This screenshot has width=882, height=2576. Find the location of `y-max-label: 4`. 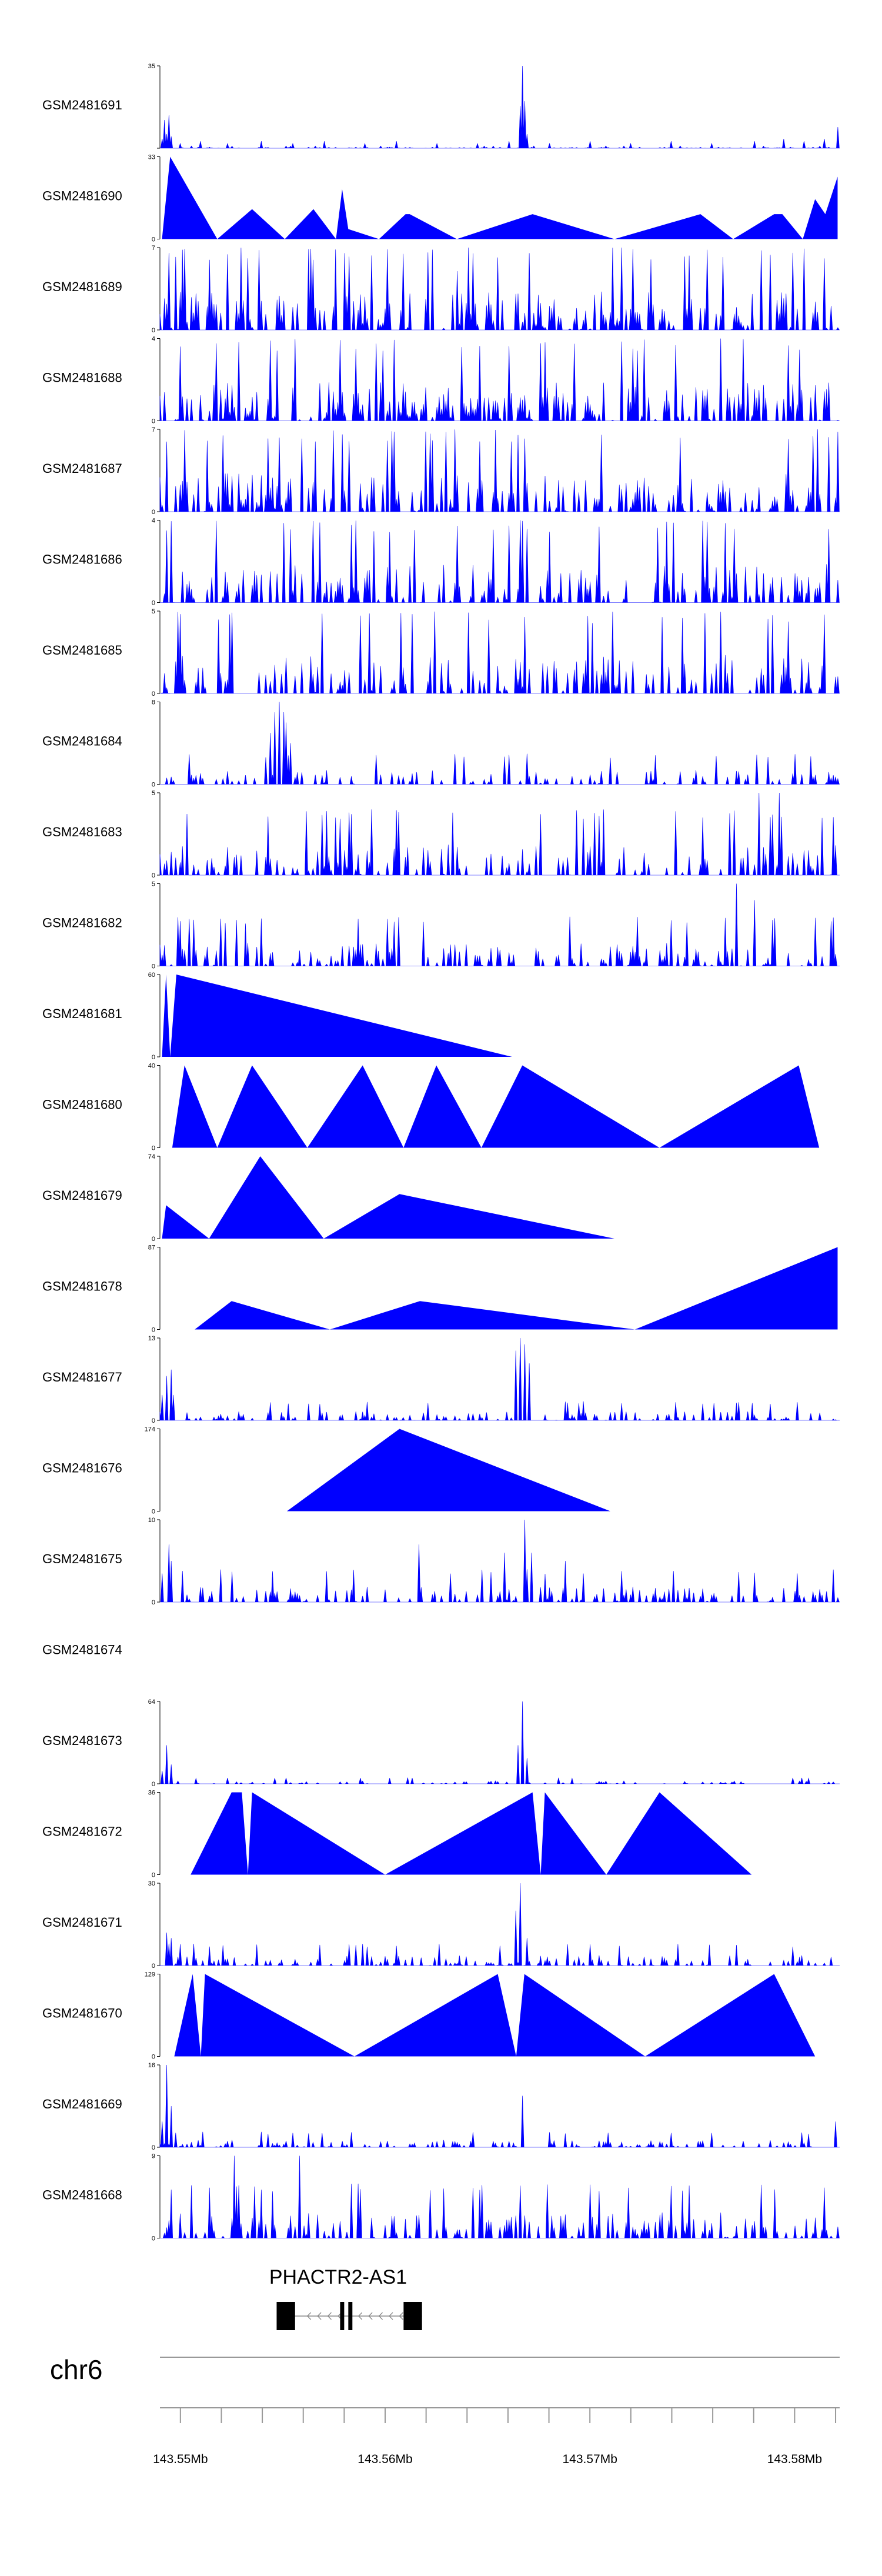

y-max-label: 4 is located at coordinates (153, 339).